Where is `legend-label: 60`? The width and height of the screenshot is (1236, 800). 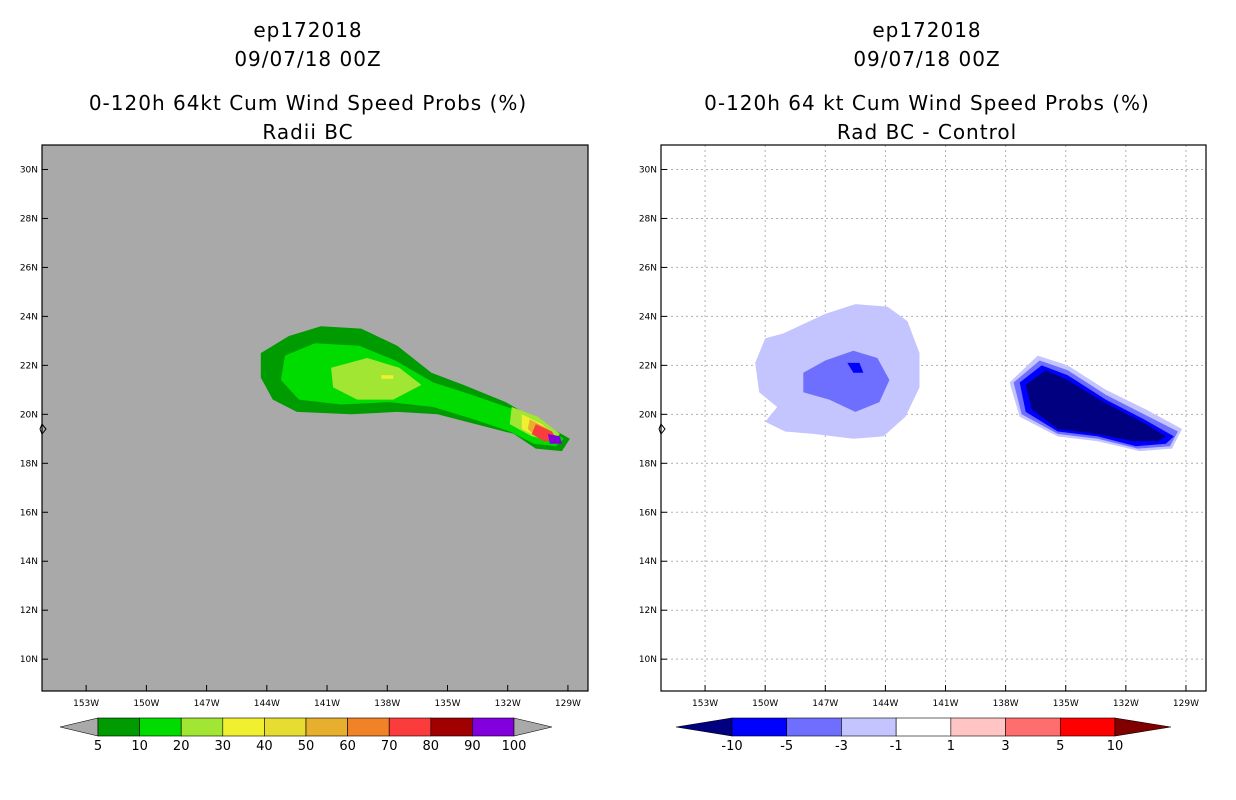 legend-label: 60 is located at coordinates (347, 746).